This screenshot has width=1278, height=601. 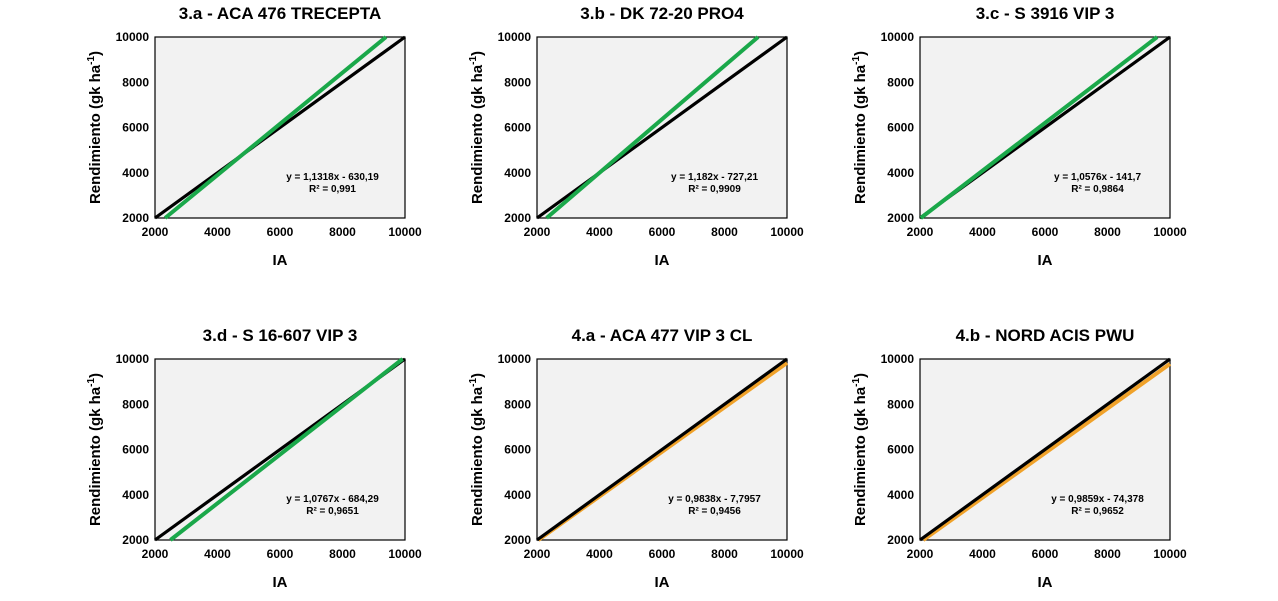 I want to click on regression-equation: y = 1,0767x - 684,29, so click(x=332, y=499).